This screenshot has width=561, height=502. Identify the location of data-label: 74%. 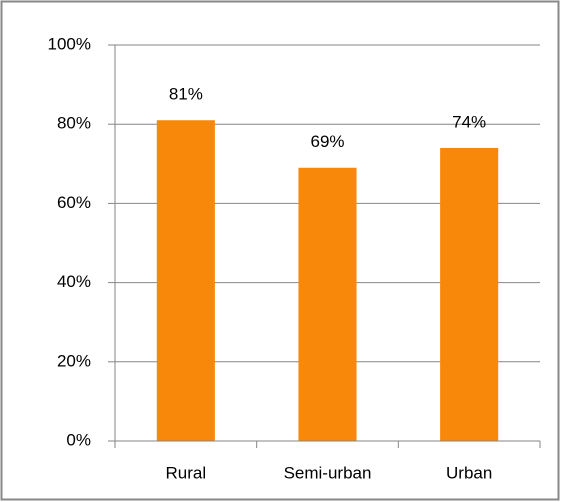
(469, 121).